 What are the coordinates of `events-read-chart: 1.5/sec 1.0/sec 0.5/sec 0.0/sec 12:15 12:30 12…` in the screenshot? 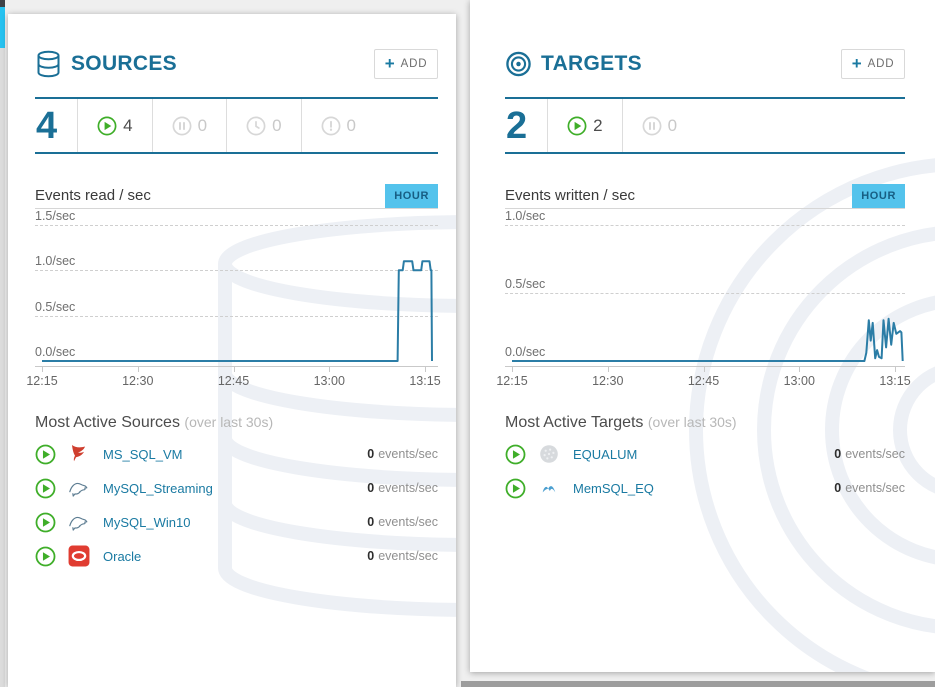 It's located at (233, 304).